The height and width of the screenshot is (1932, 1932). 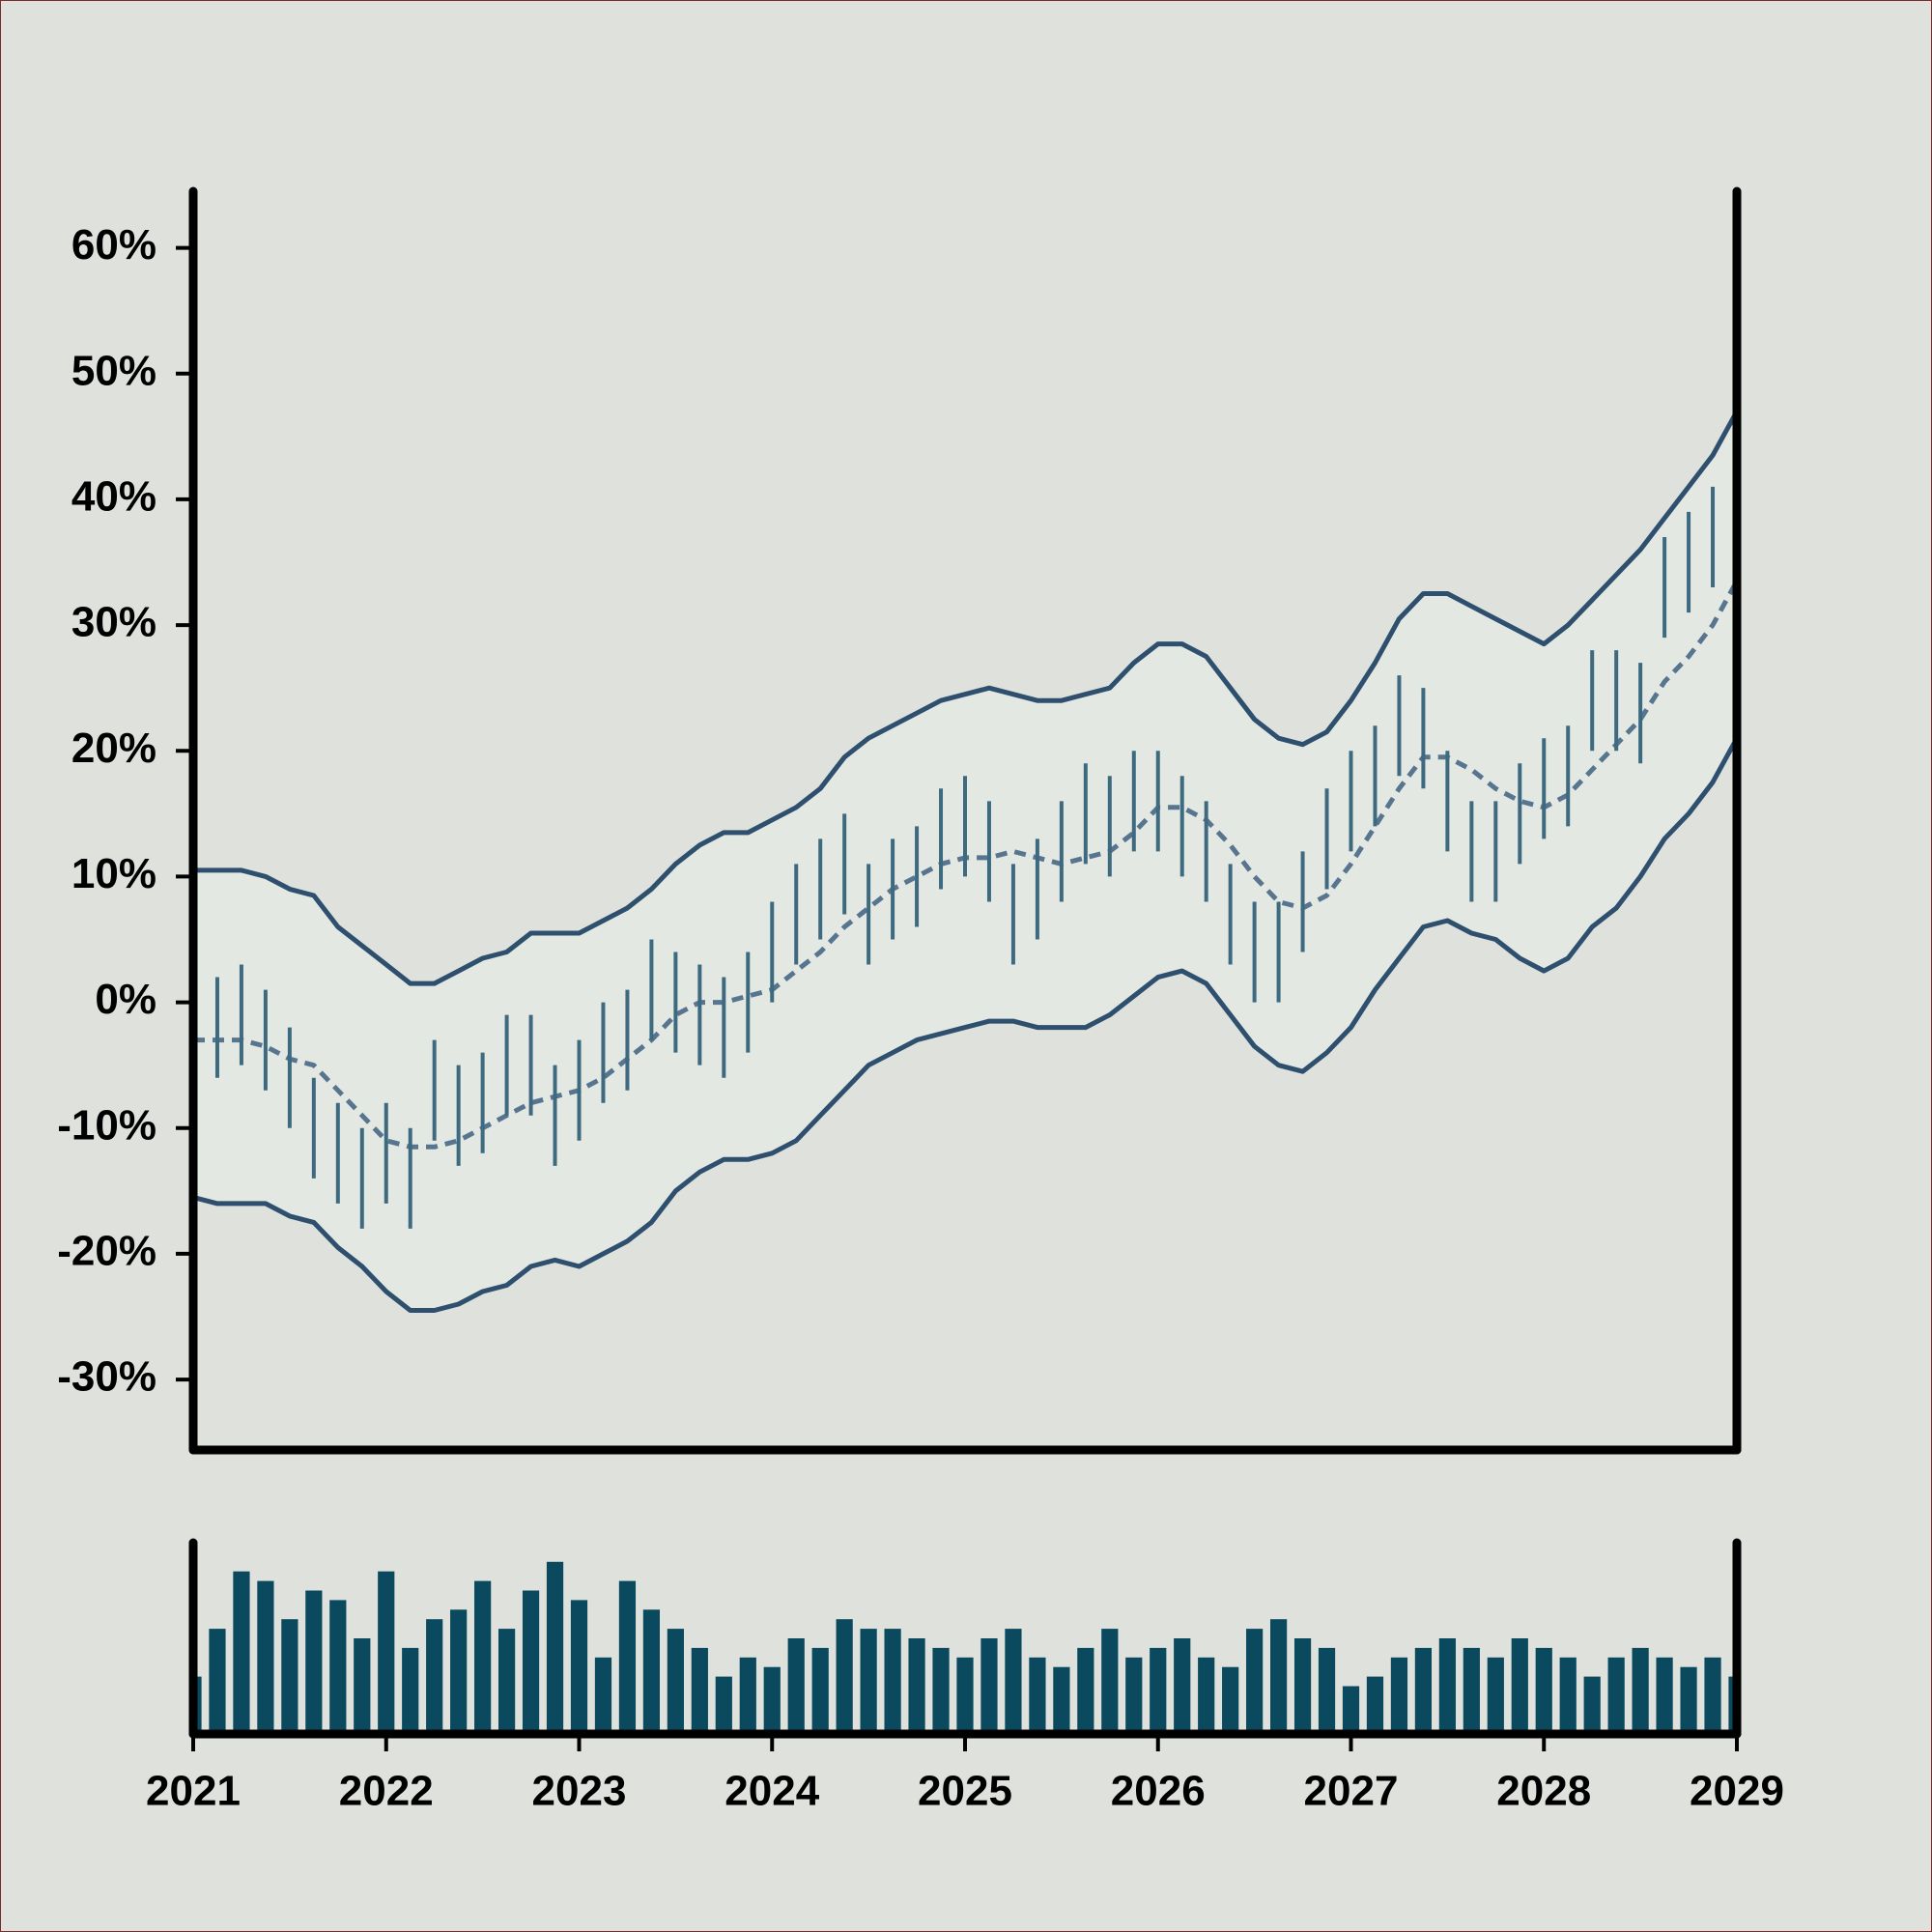 What do you see at coordinates (386, 1791) in the screenshot?
I see `x-tick-label: 2022` at bounding box center [386, 1791].